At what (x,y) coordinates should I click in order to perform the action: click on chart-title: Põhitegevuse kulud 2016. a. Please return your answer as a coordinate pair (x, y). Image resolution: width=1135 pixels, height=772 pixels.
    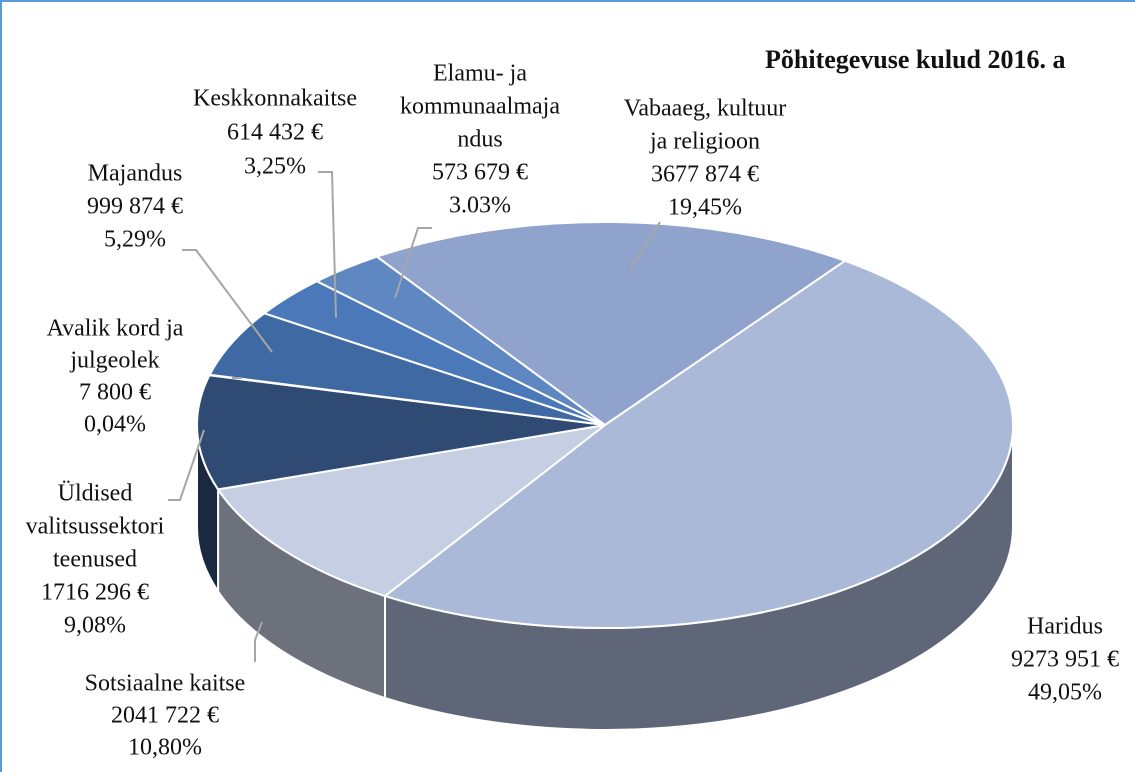
    Looking at the image, I should click on (915, 59).